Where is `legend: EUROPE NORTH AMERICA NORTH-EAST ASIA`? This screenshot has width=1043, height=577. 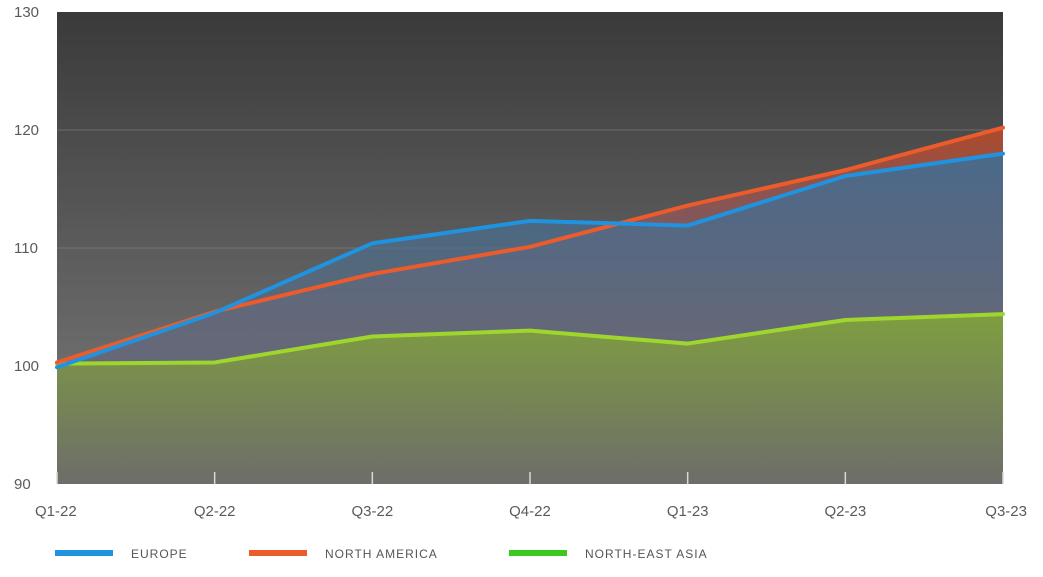 legend: EUROPE NORTH AMERICA NORTH-EAST ASIA is located at coordinates (381, 554).